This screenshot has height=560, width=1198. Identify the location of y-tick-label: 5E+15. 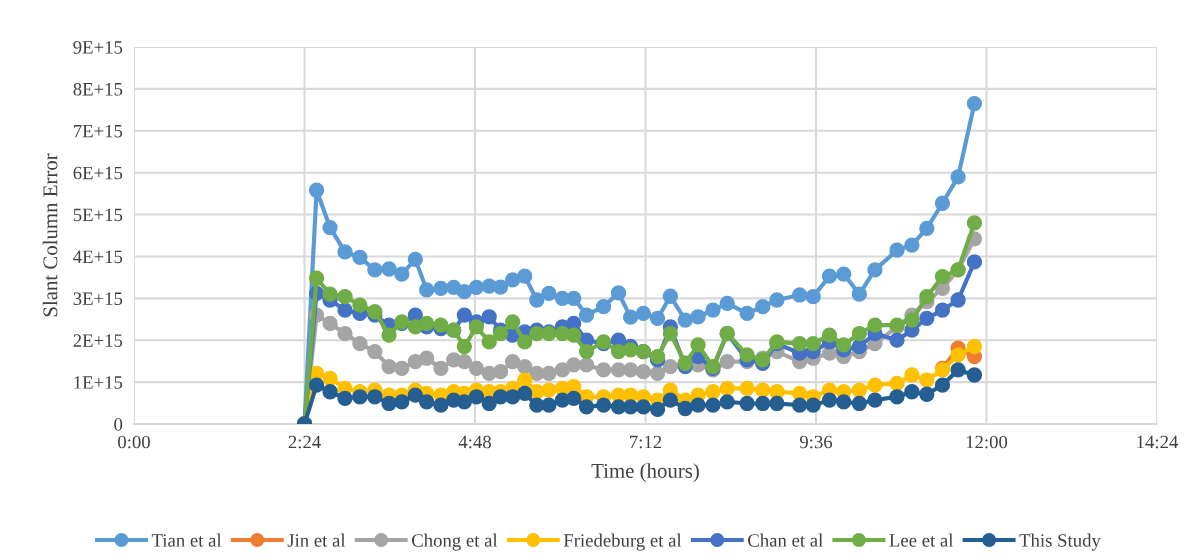
(98, 215).